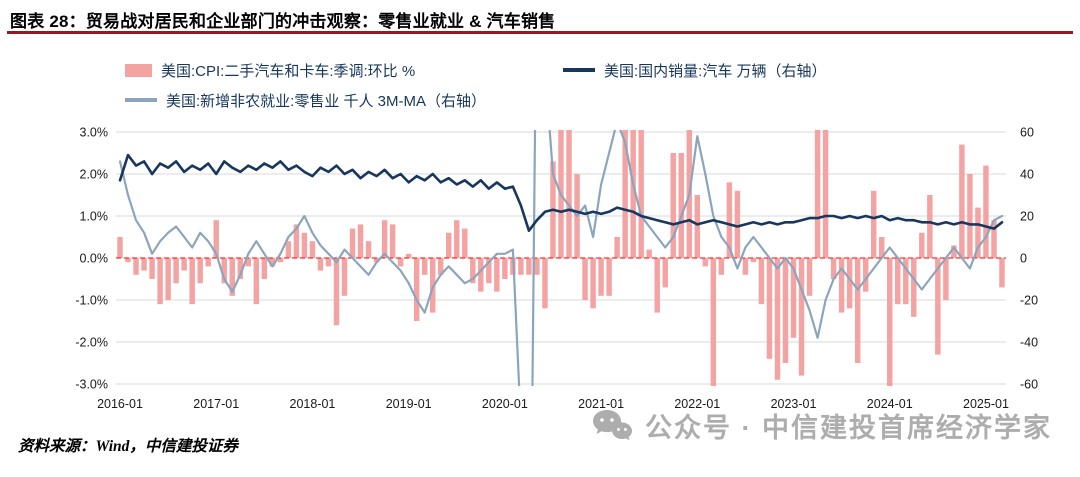 This screenshot has width=1080, height=477. Describe the element at coordinates (715, 71) in the screenshot. I see `legend-label-auto-sales: 美国:国内销量:汽车 万辆（右轴）` at that location.